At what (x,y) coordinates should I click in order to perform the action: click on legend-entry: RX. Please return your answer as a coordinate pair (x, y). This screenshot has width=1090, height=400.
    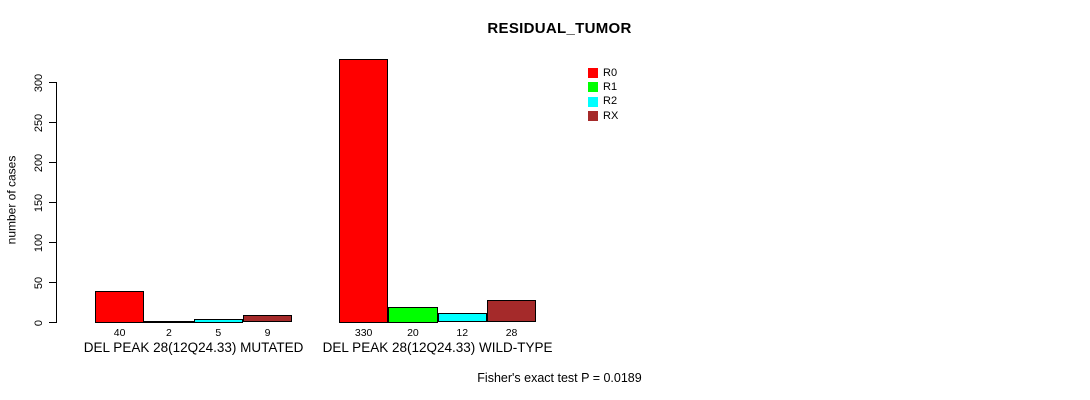
    Looking at the image, I should click on (603, 116).